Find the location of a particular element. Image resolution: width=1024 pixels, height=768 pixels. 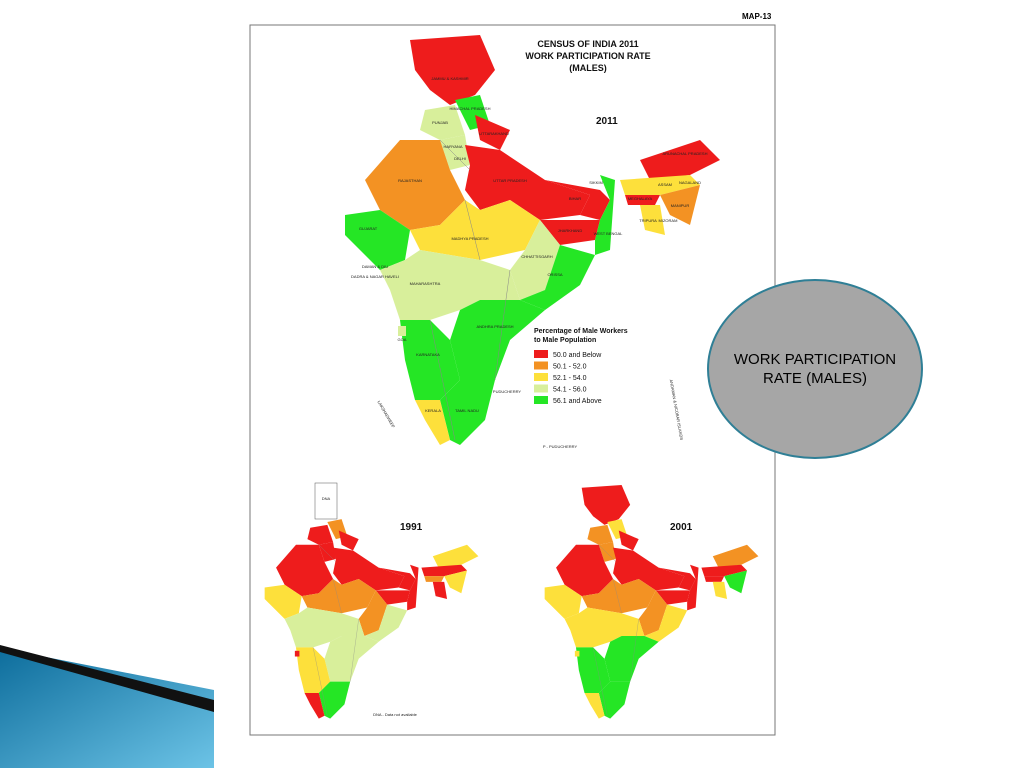

state-label: NAGALAND is located at coordinates (690, 182).